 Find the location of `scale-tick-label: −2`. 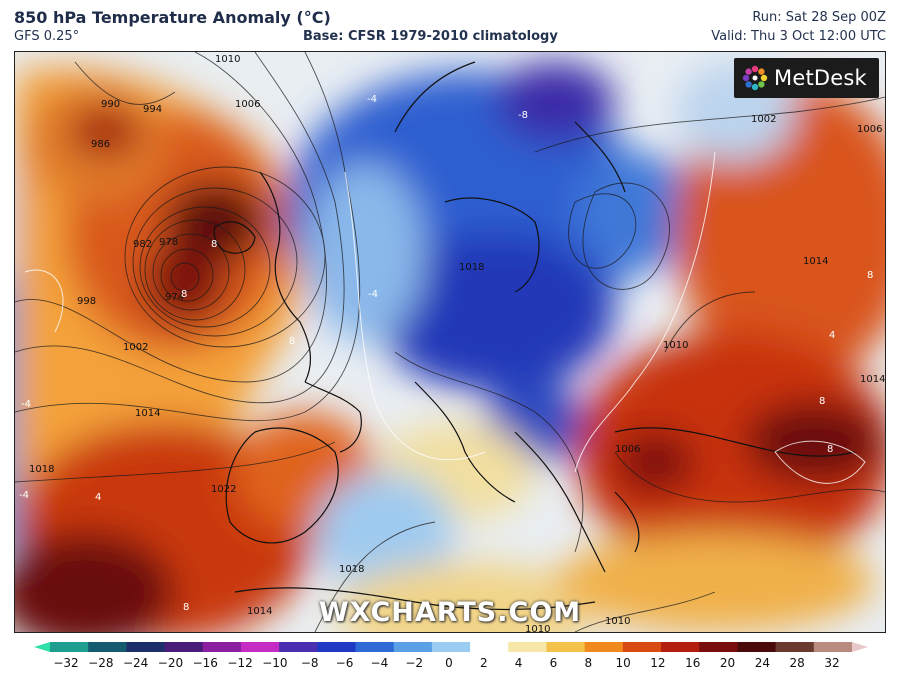

scale-tick-label: −2 is located at coordinates (414, 663).